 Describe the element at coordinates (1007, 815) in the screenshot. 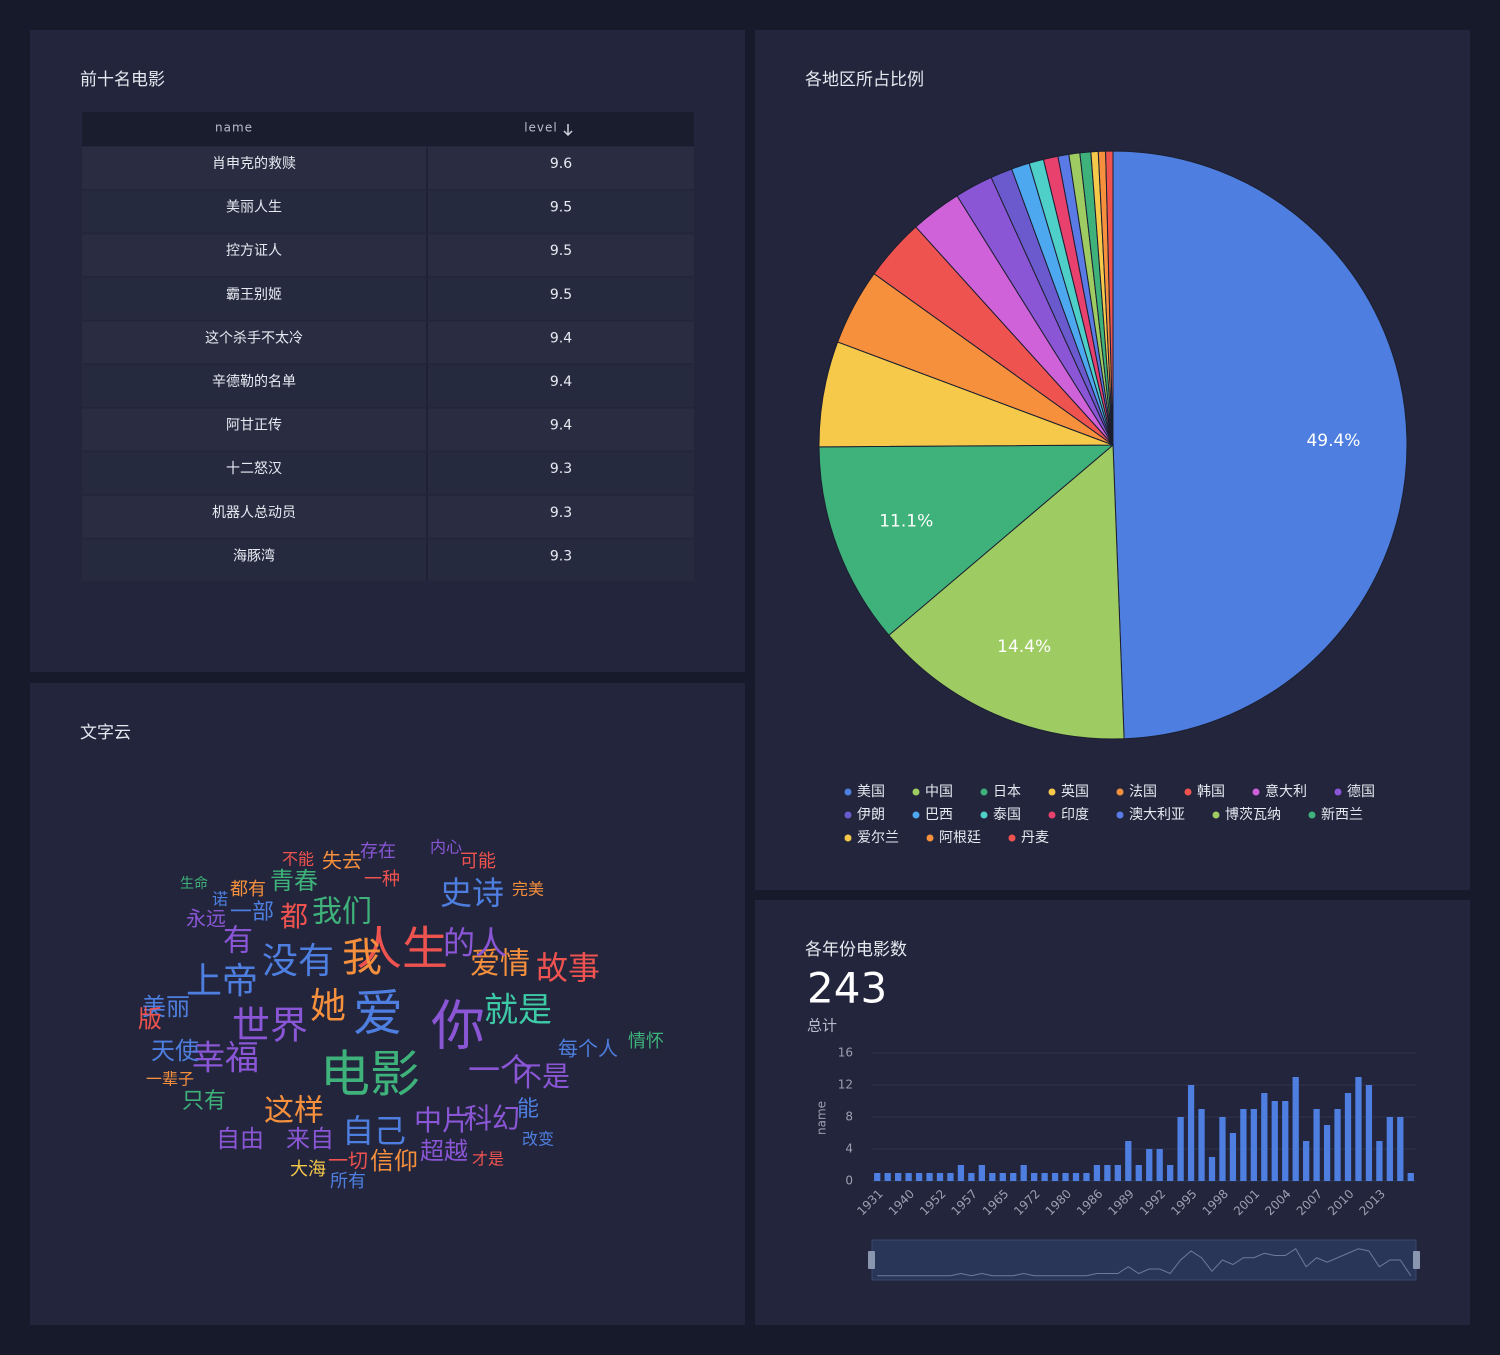

I see `legend-label: 泰国` at that location.